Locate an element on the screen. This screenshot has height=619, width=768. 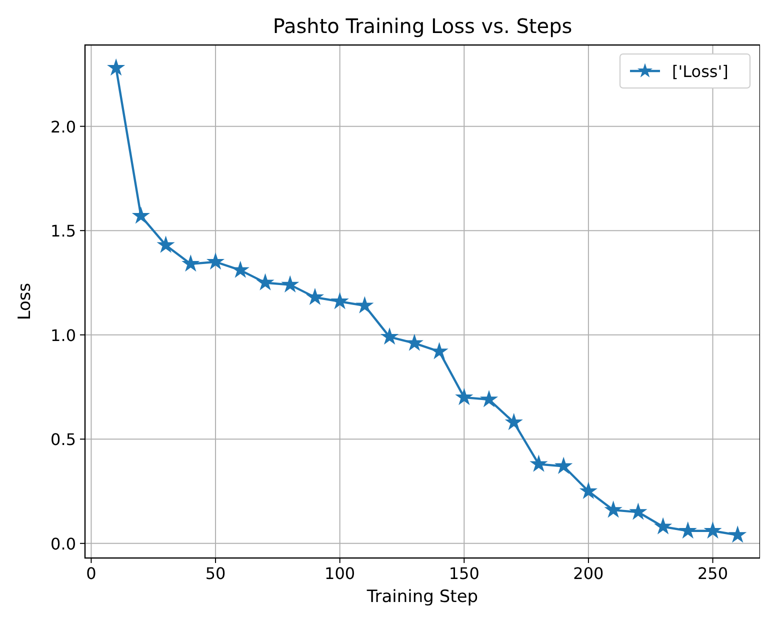
y-tick-label: 2.0 is located at coordinates (63, 126).